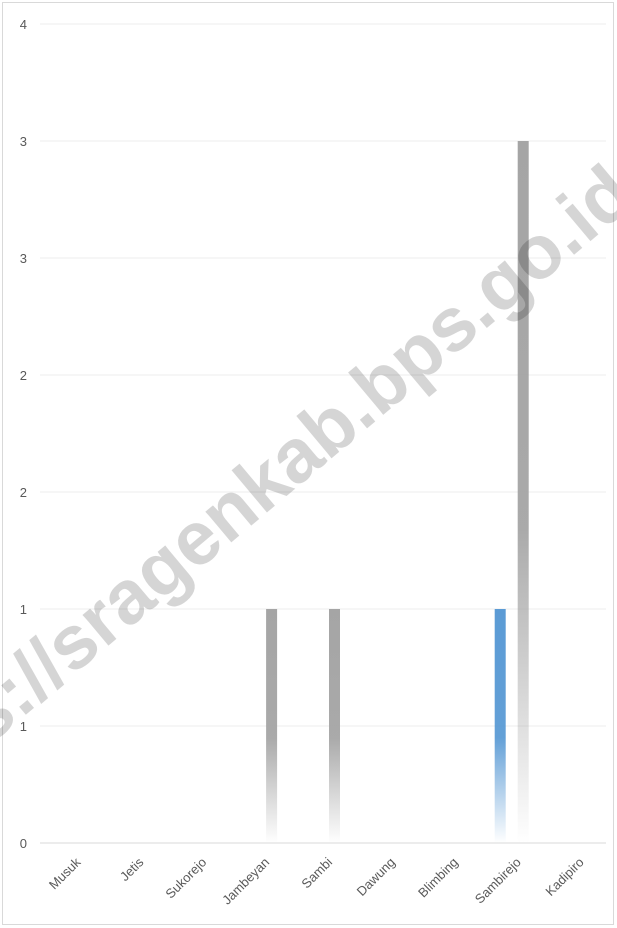 The width and height of the screenshot is (617, 928). What do you see at coordinates (376, 877) in the screenshot?
I see `x-tick-label: Dawung` at bounding box center [376, 877].